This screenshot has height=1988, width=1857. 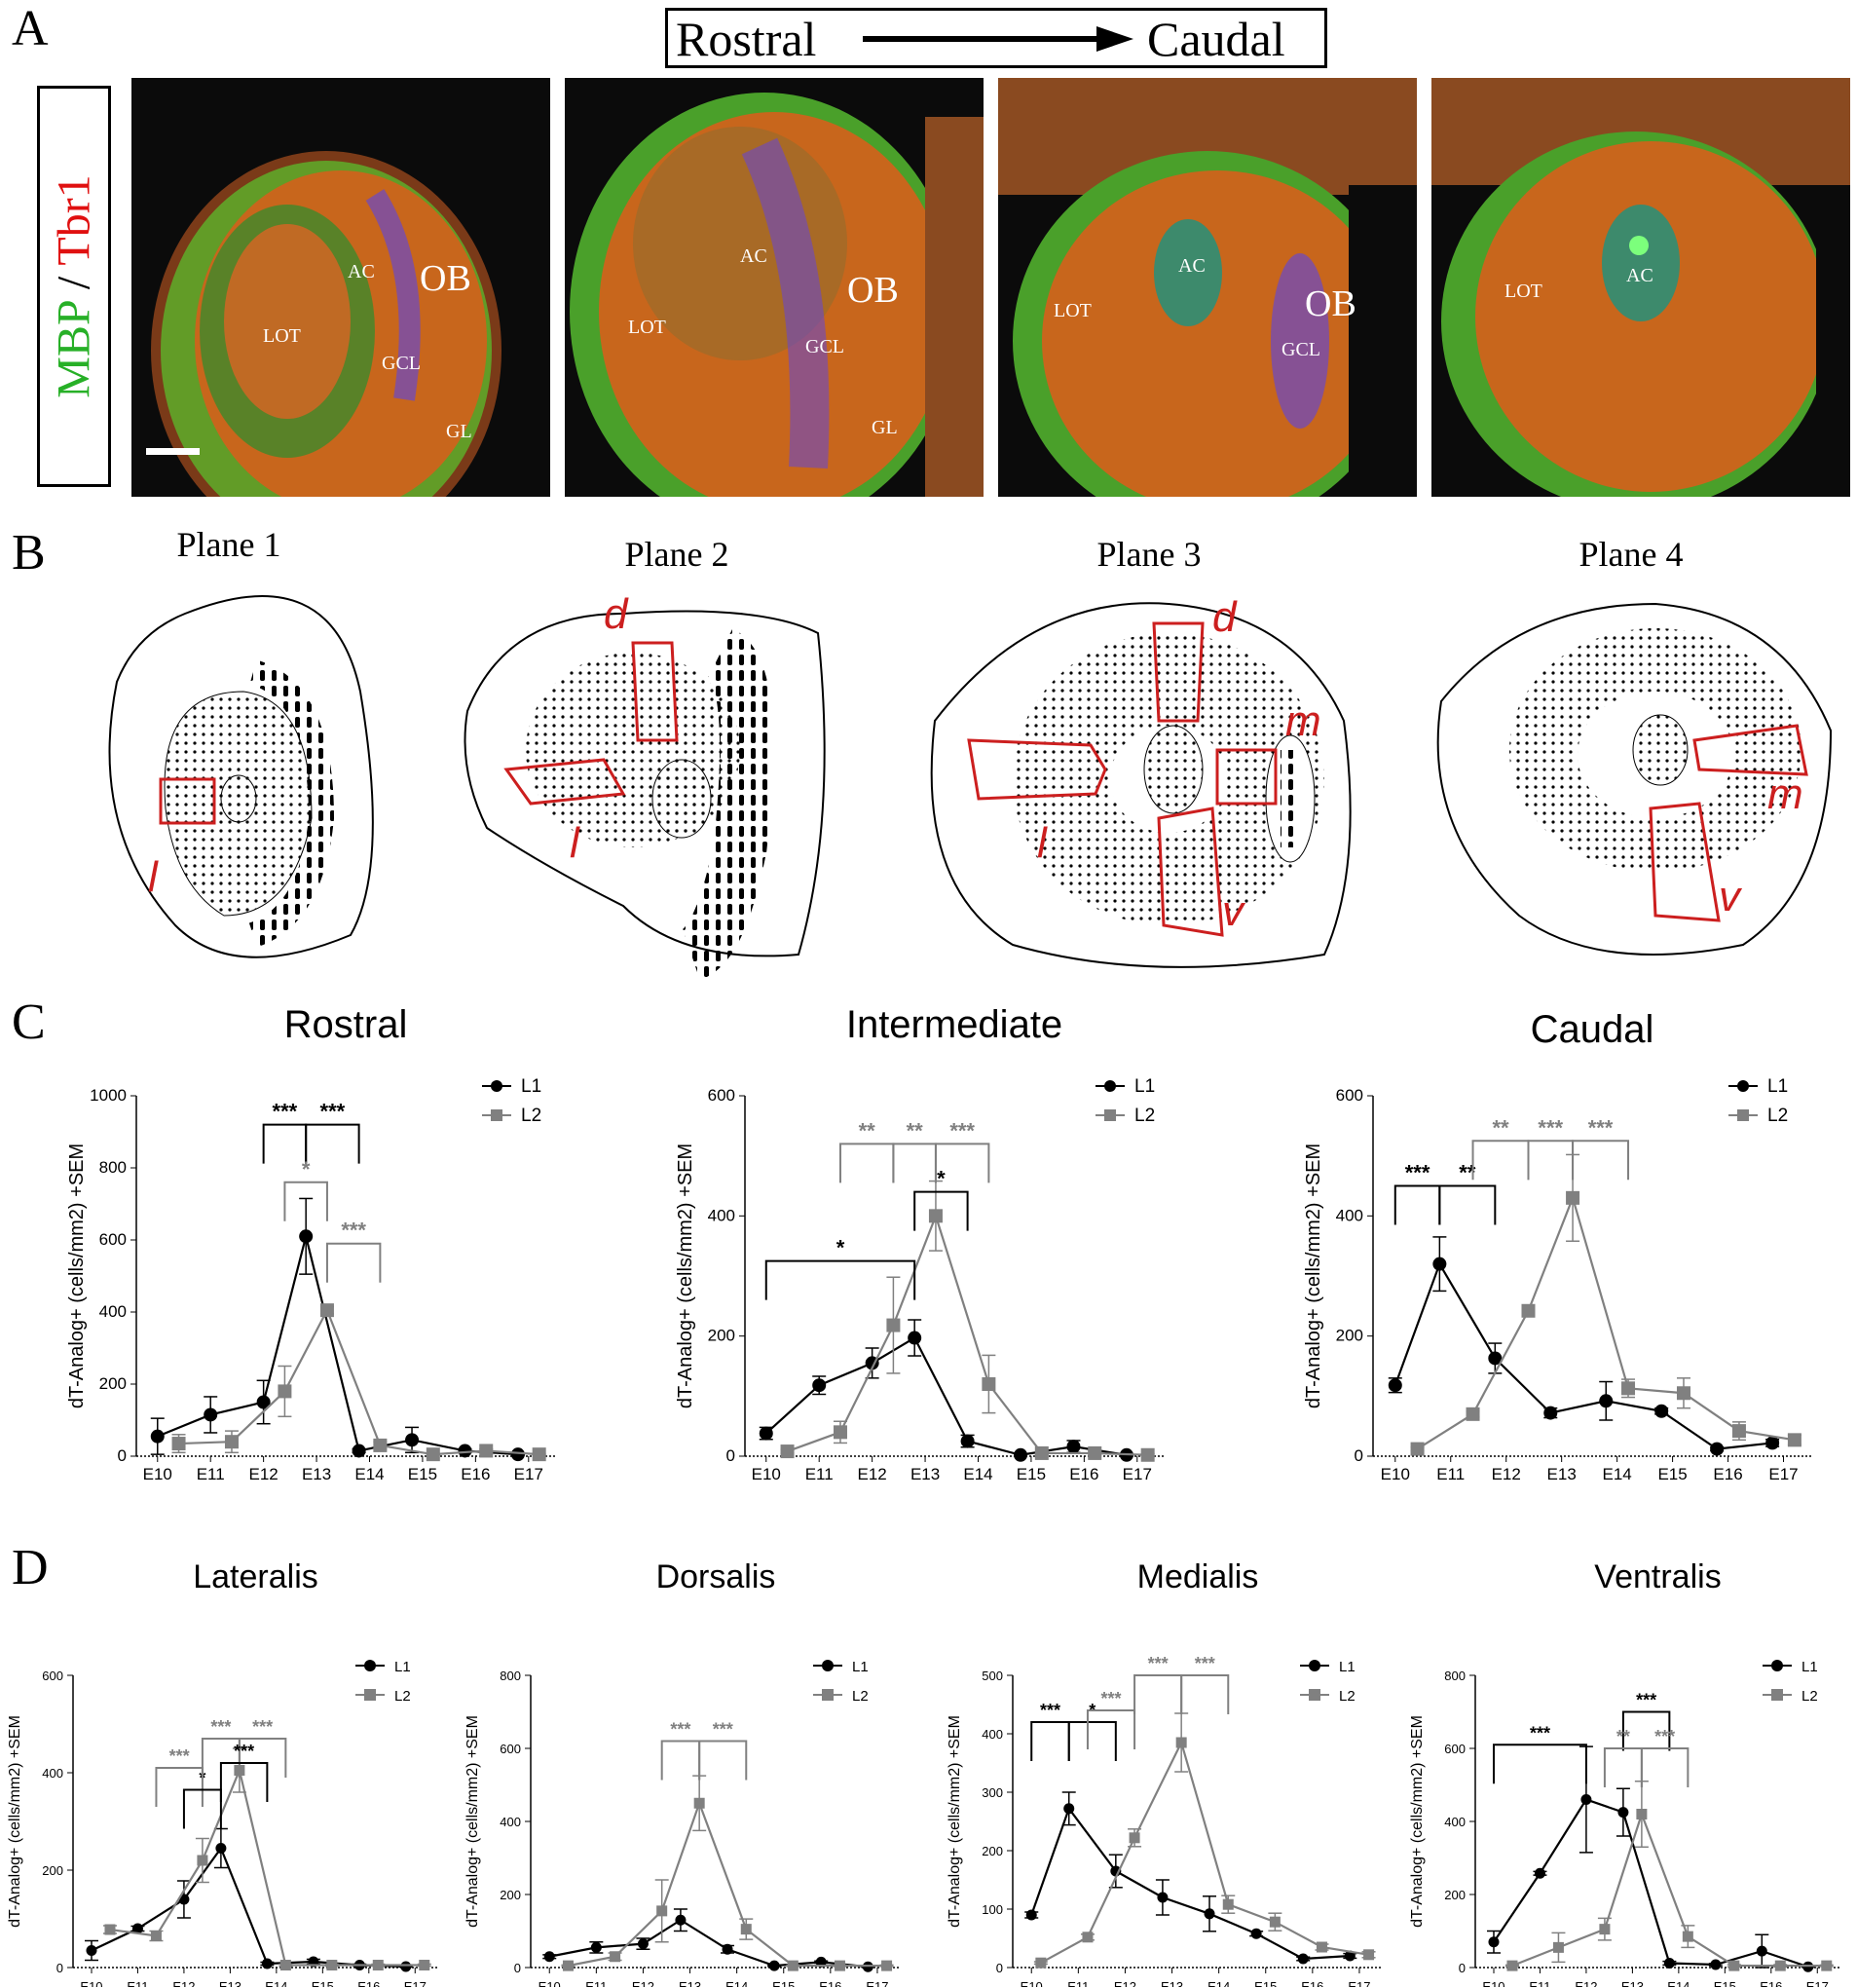 I want to click on significance-label: *, so click(x=942, y=1179).